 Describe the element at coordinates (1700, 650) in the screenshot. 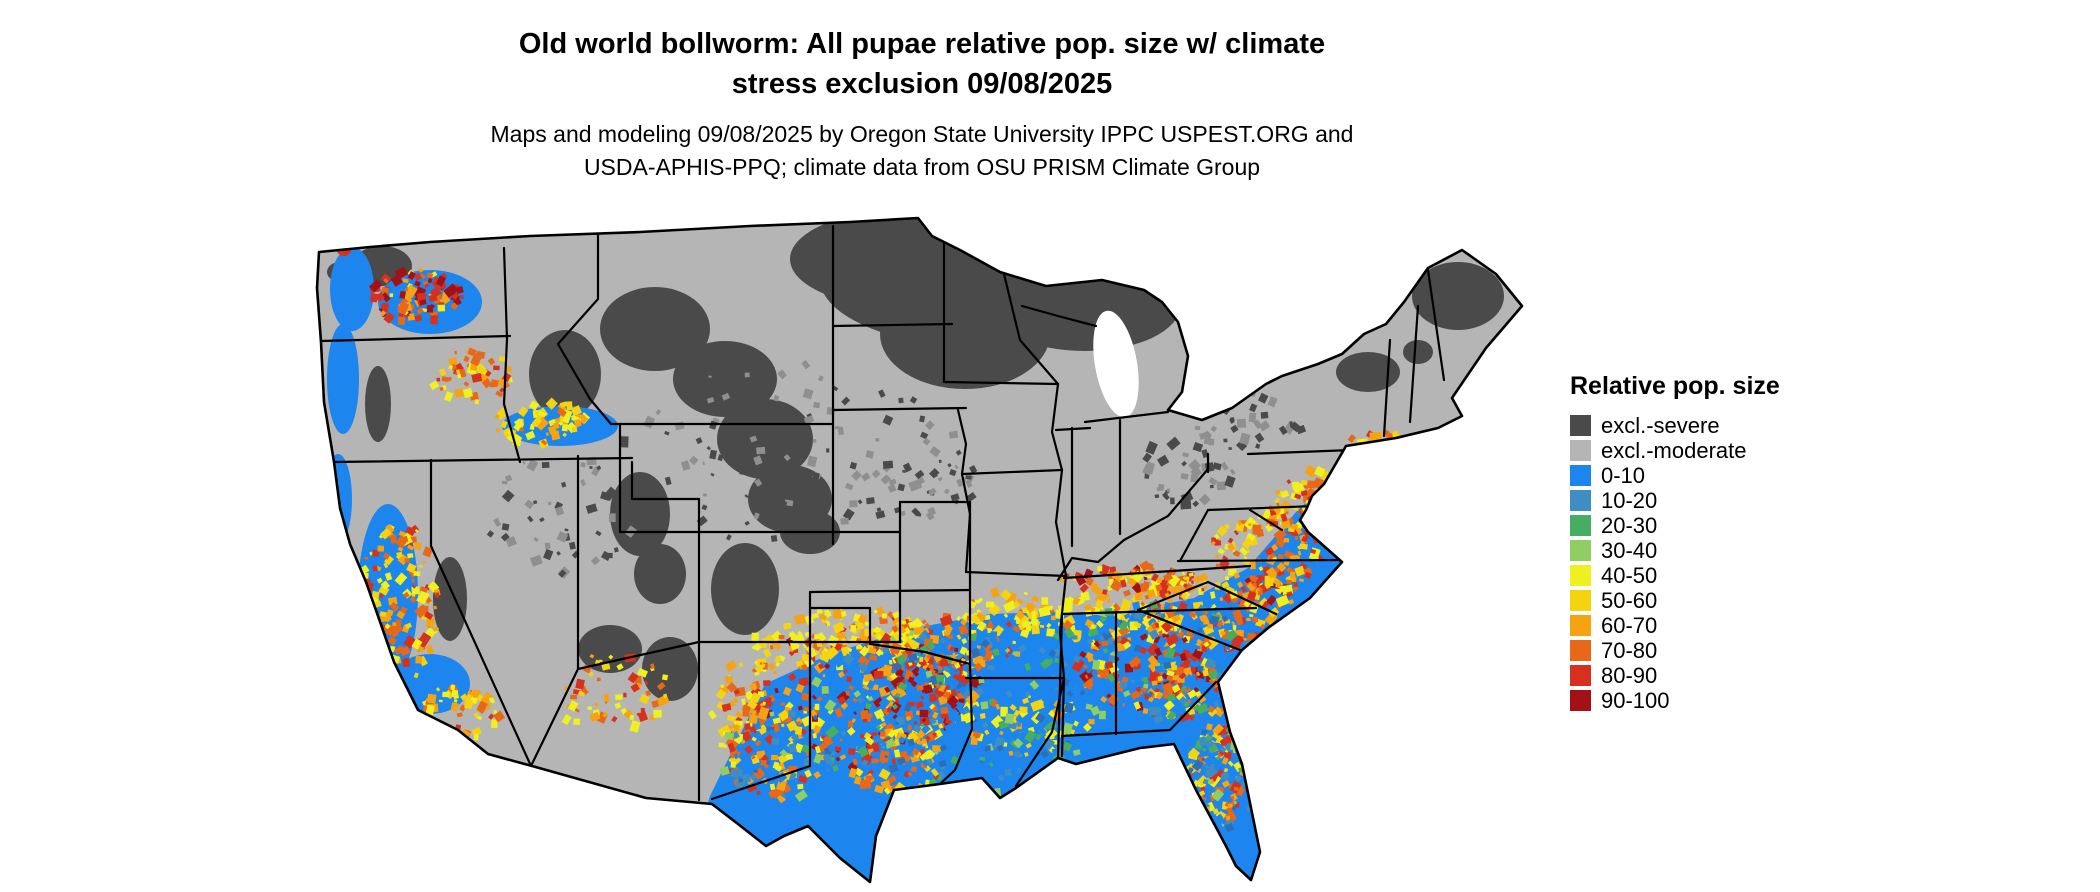

I see `legend-item: 70-80` at that location.